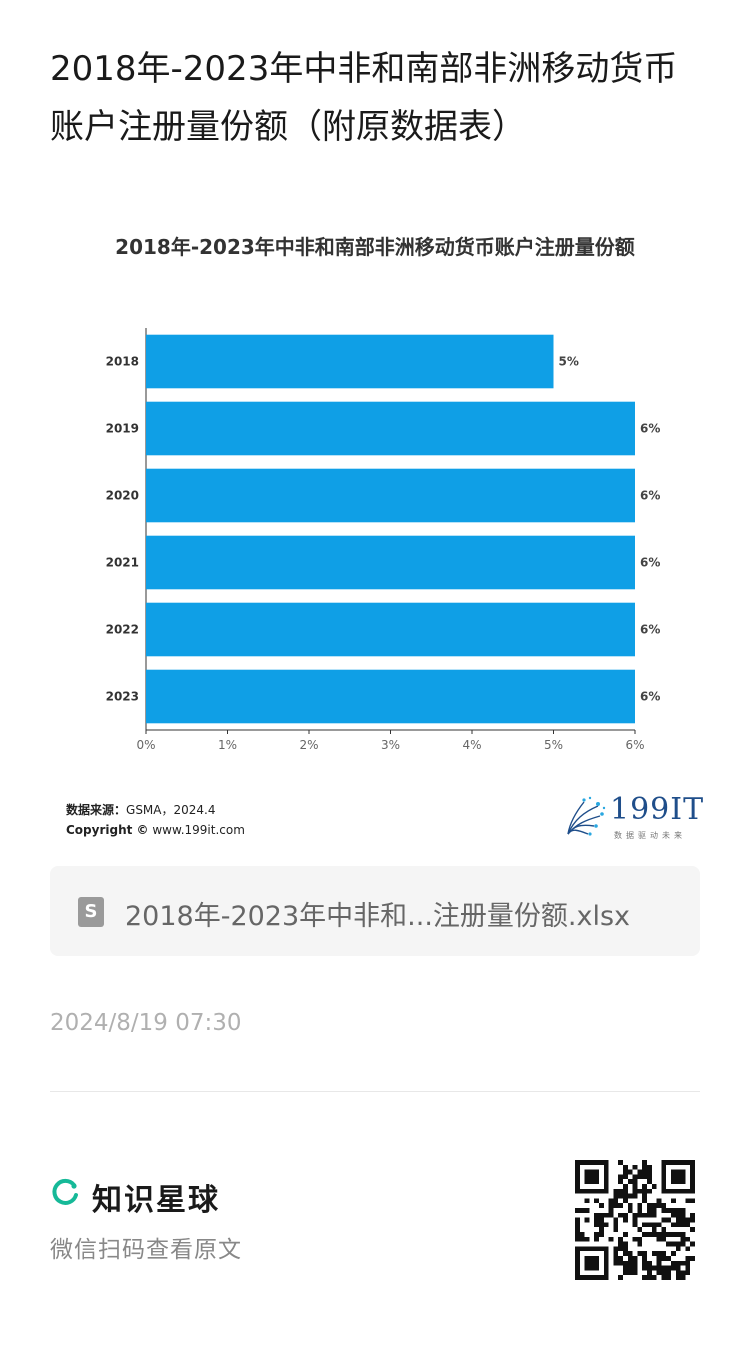 Image resolution: width=750 pixels, height=1348 pixels. Describe the element at coordinates (390, 562) in the screenshot. I see `bar-2021` at that location.